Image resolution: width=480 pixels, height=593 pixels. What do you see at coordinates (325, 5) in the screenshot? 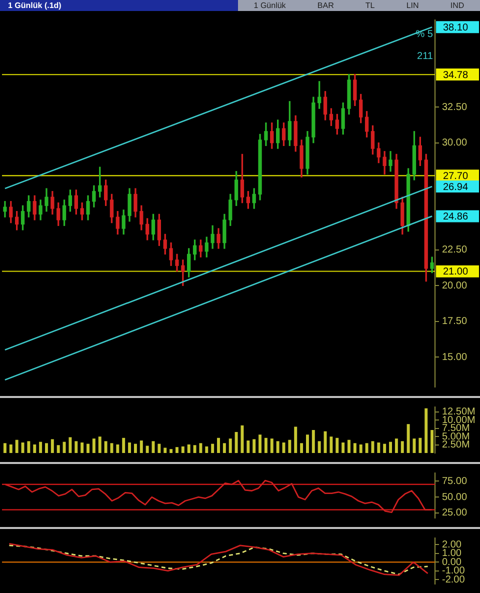
I see `text: BAR` at bounding box center [325, 5].